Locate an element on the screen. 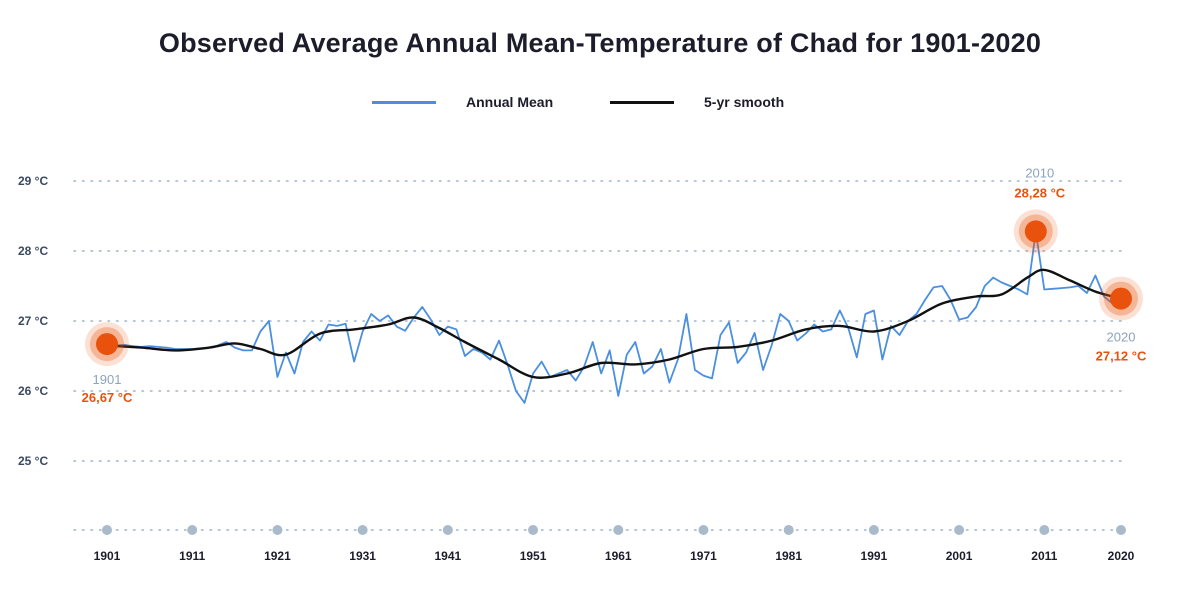  legend-label-5yr-smooth: 5-yr smooth is located at coordinates (744, 102).